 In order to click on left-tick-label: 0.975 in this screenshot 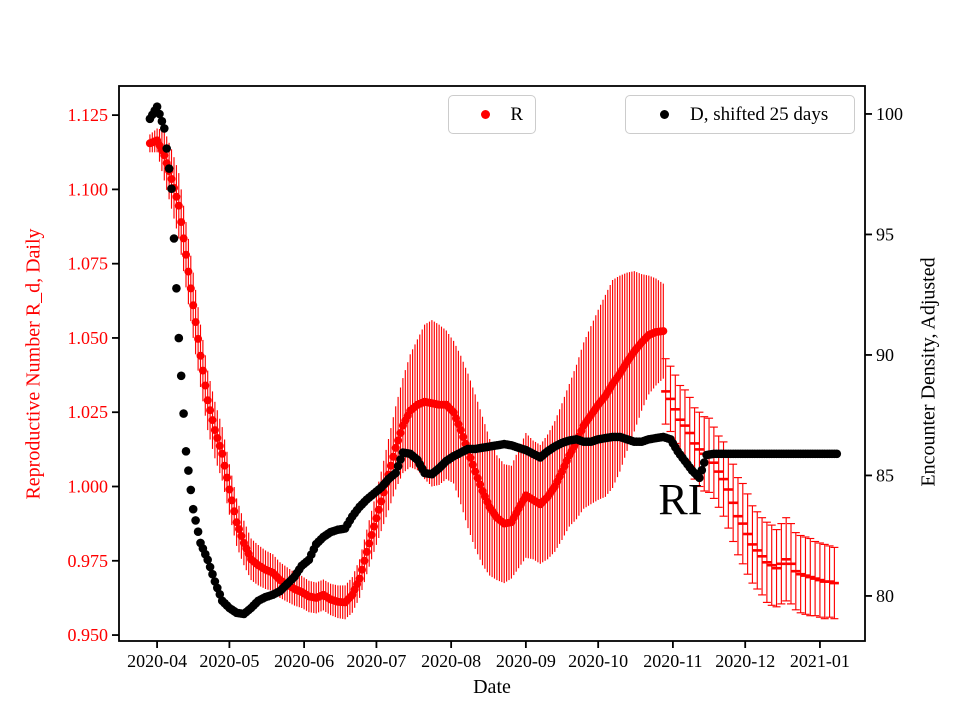, I will do `click(88, 561)`.